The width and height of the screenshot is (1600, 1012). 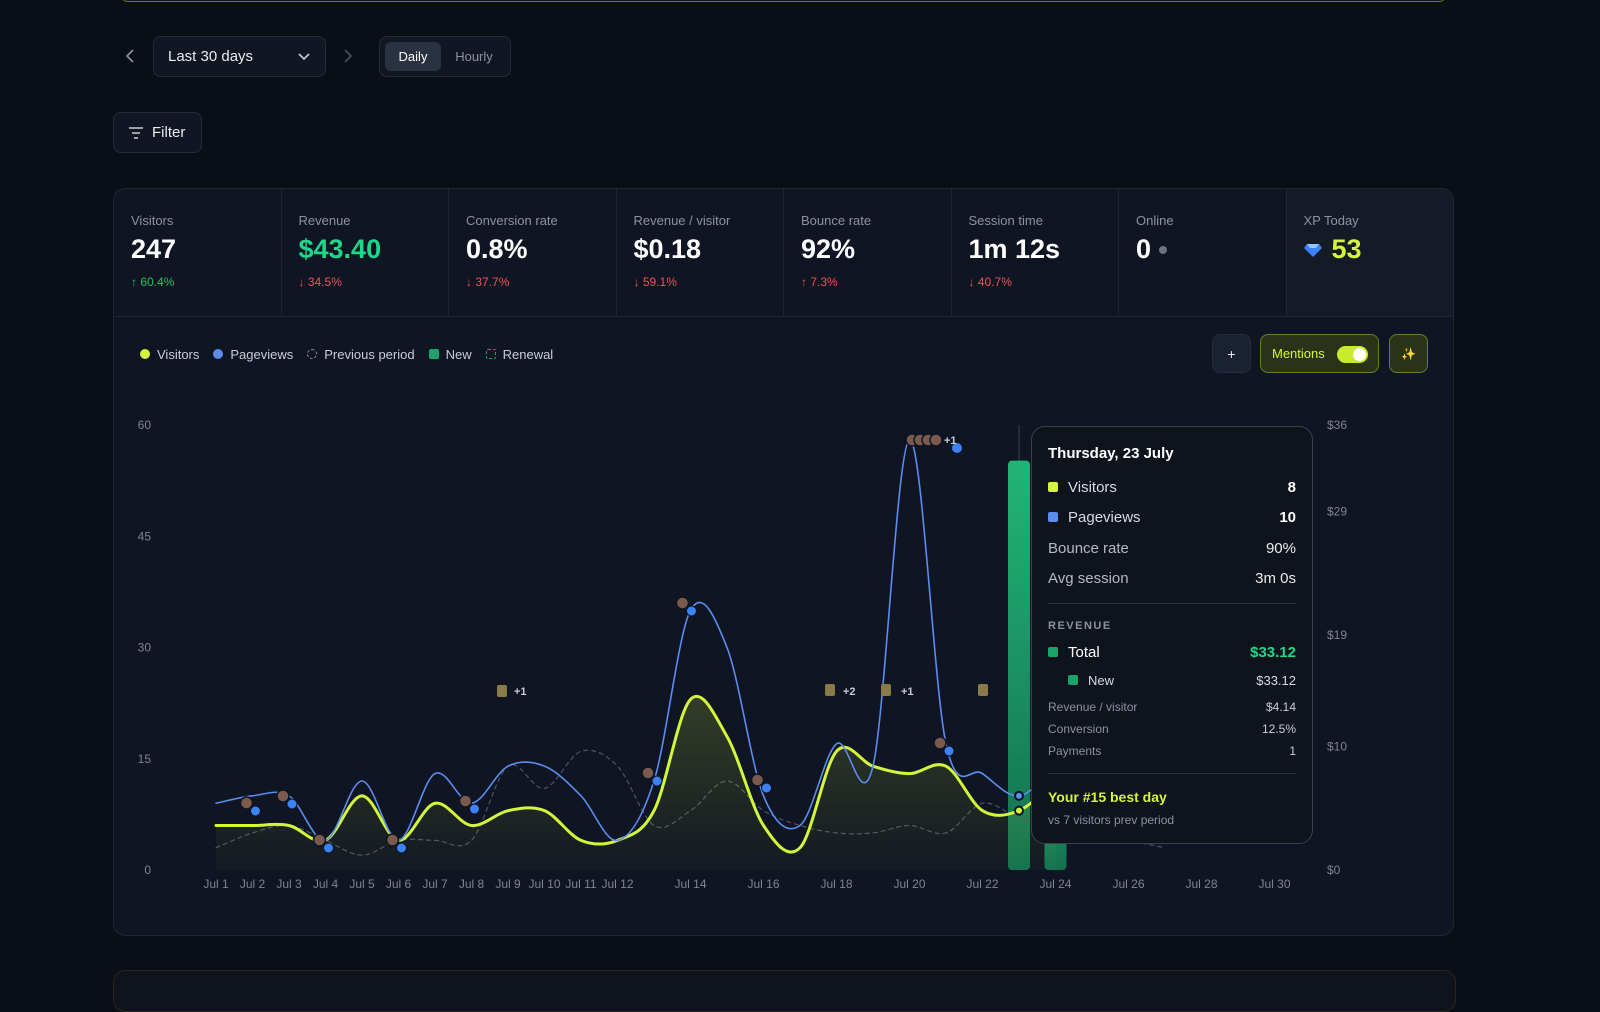 I want to click on visitors-area, so click(x=636, y=783).